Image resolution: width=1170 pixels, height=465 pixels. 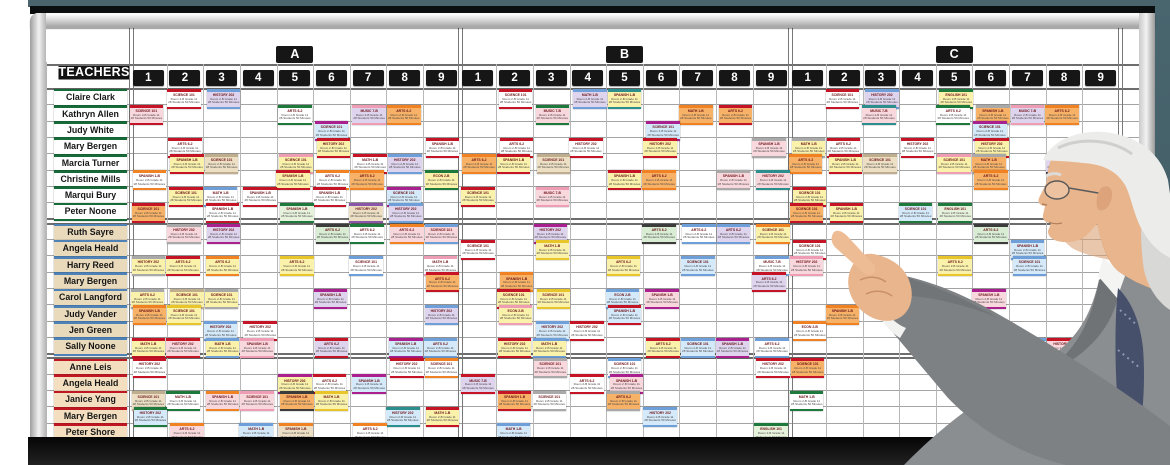 I want to click on teacher-name-plate: Angela Heald, so click(x=90, y=384).